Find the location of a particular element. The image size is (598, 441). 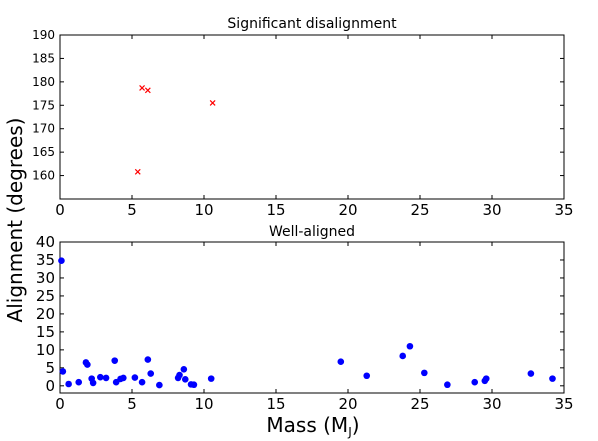

y-tick-label: 180 is located at coordinates (43, 82).